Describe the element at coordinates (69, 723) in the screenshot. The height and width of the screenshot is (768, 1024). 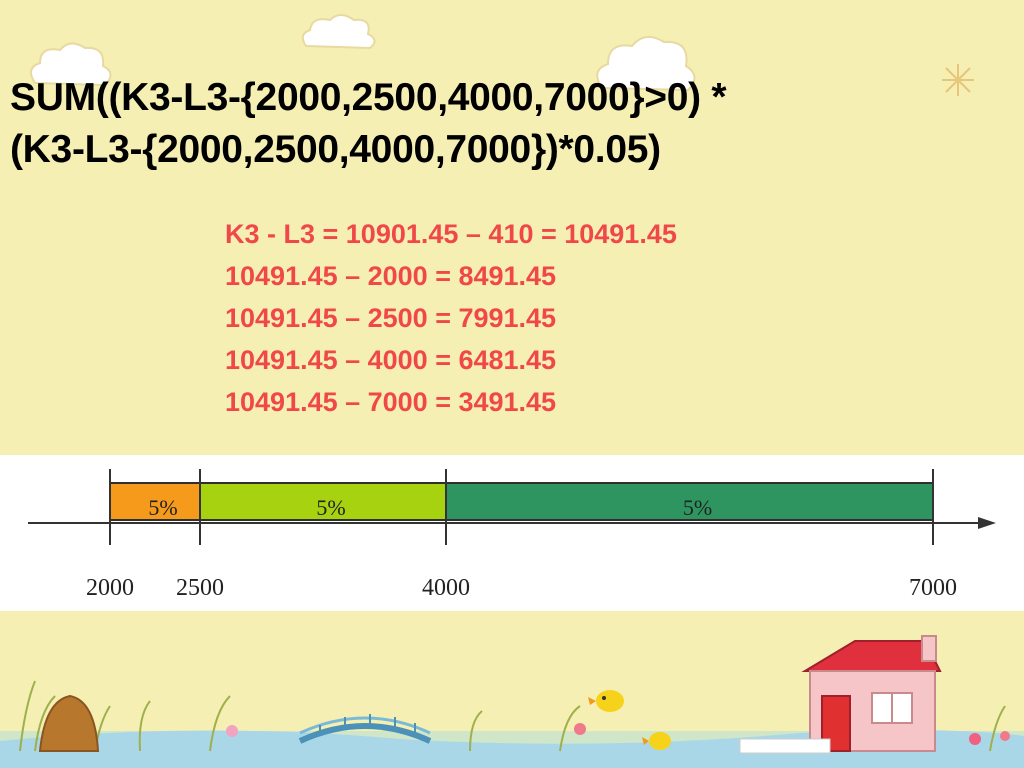
I see `tree-icon` at that location.